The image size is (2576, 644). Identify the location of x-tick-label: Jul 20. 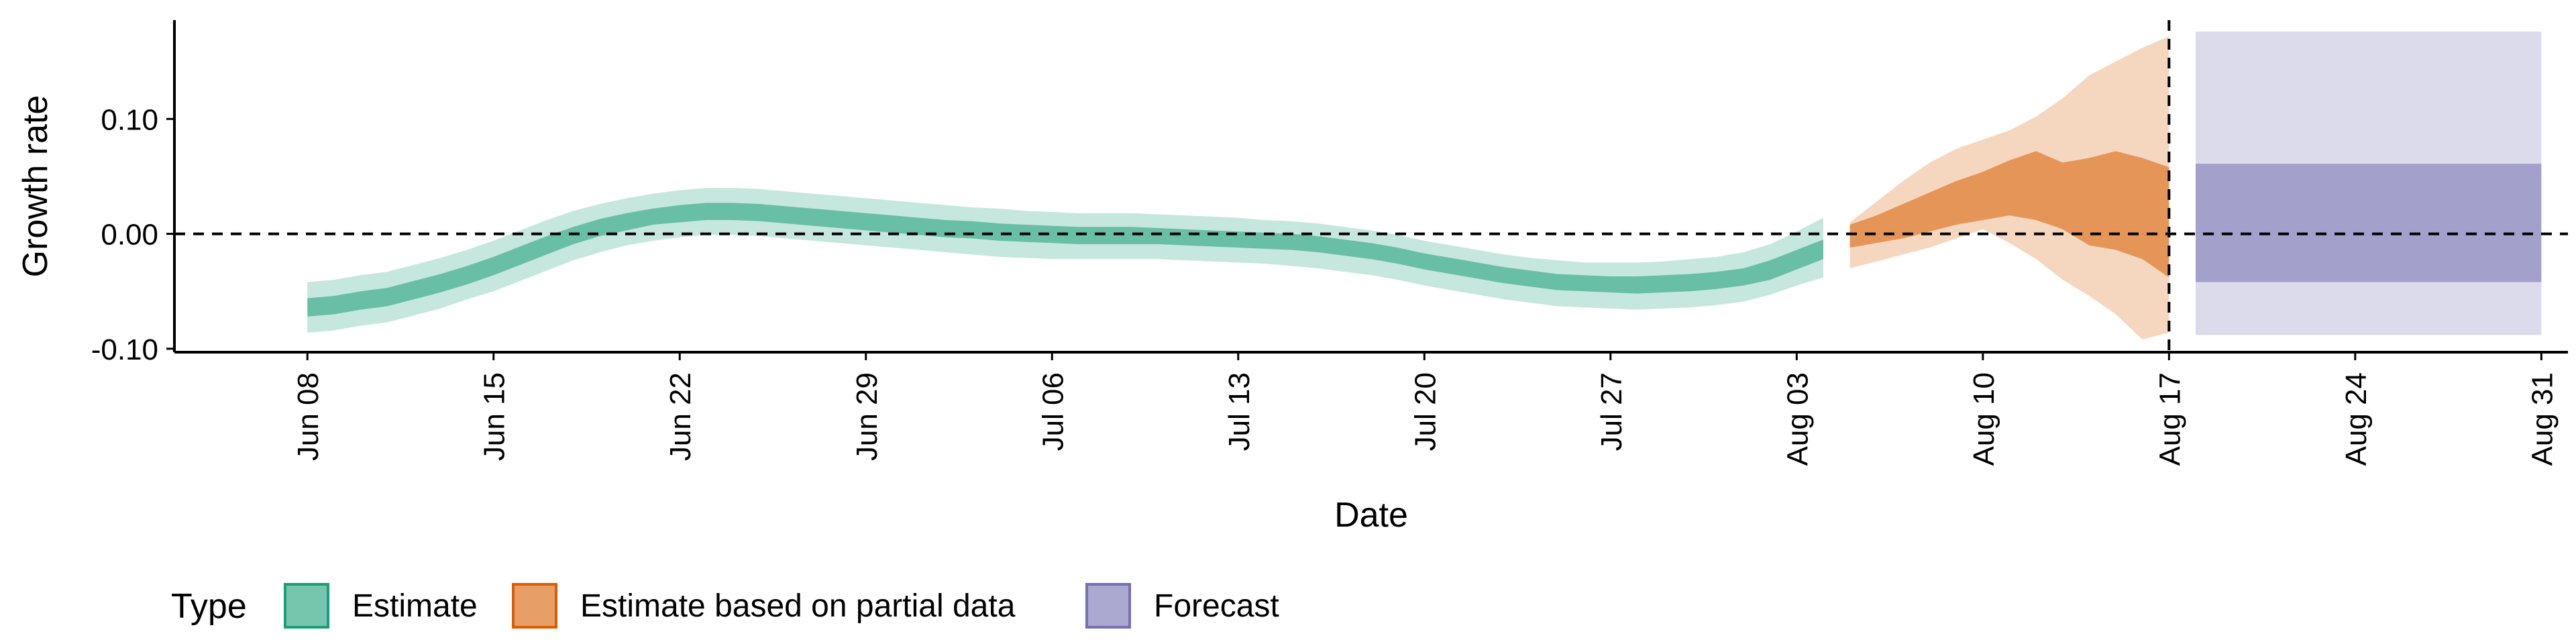
(1425, 411).